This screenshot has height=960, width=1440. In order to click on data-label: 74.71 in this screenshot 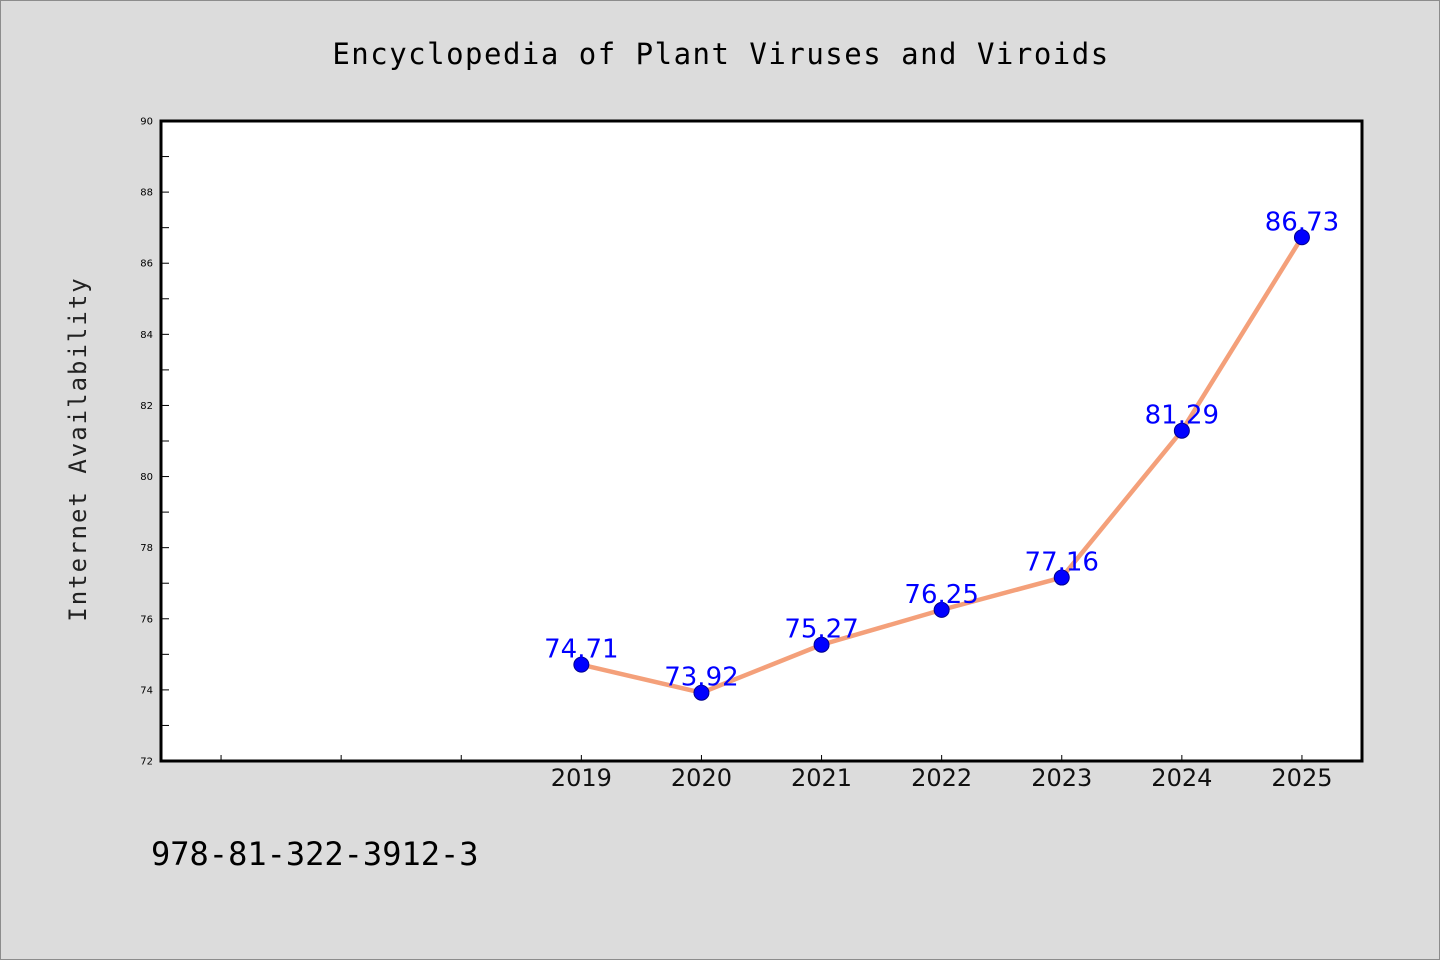, I will do `click(581, 650)`.